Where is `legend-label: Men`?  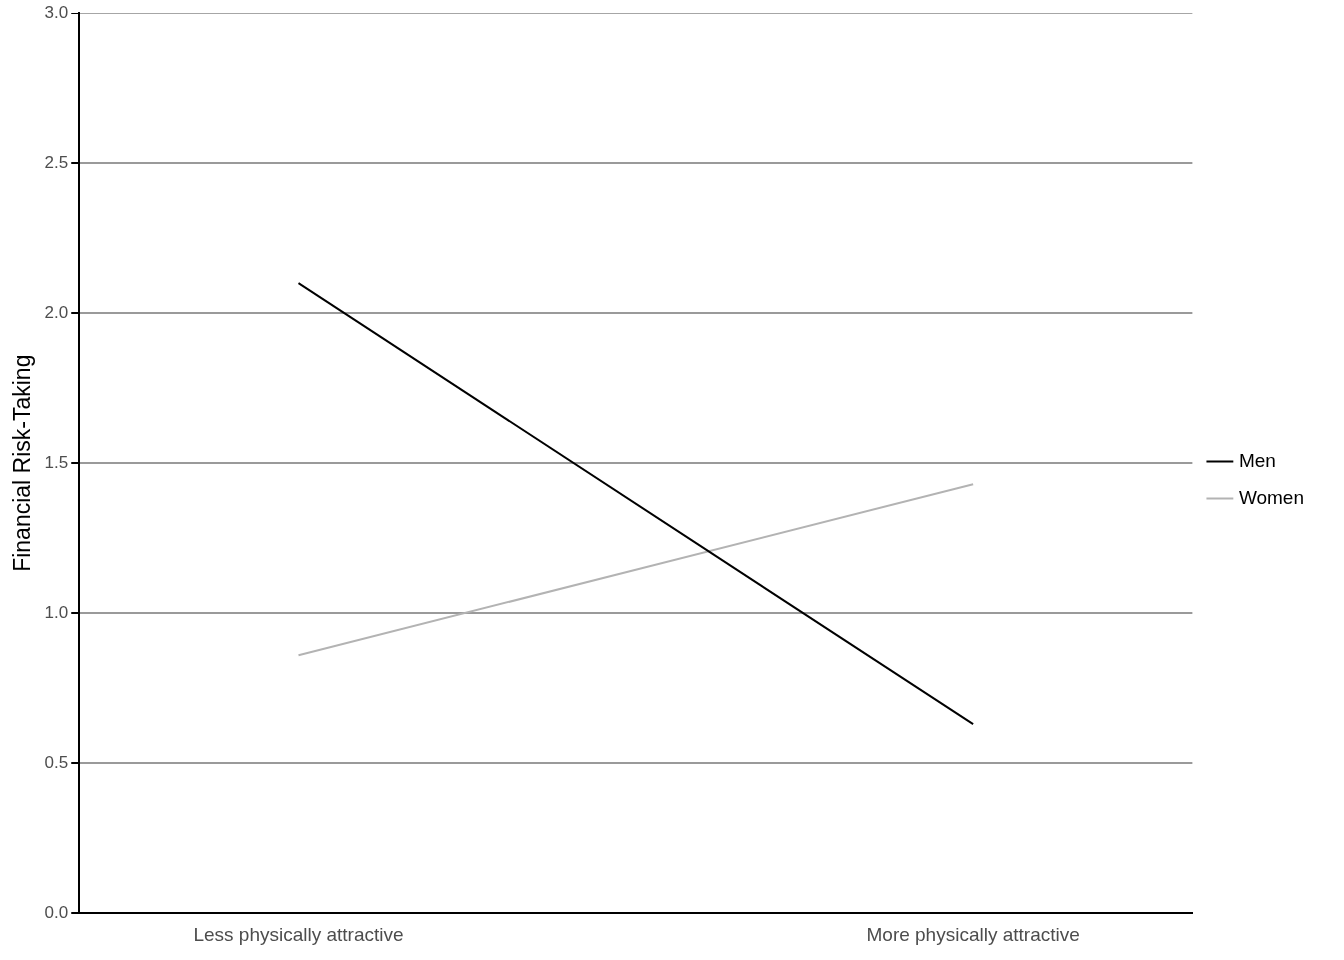
legend-label: Men is located at coordinates (1257, 460).